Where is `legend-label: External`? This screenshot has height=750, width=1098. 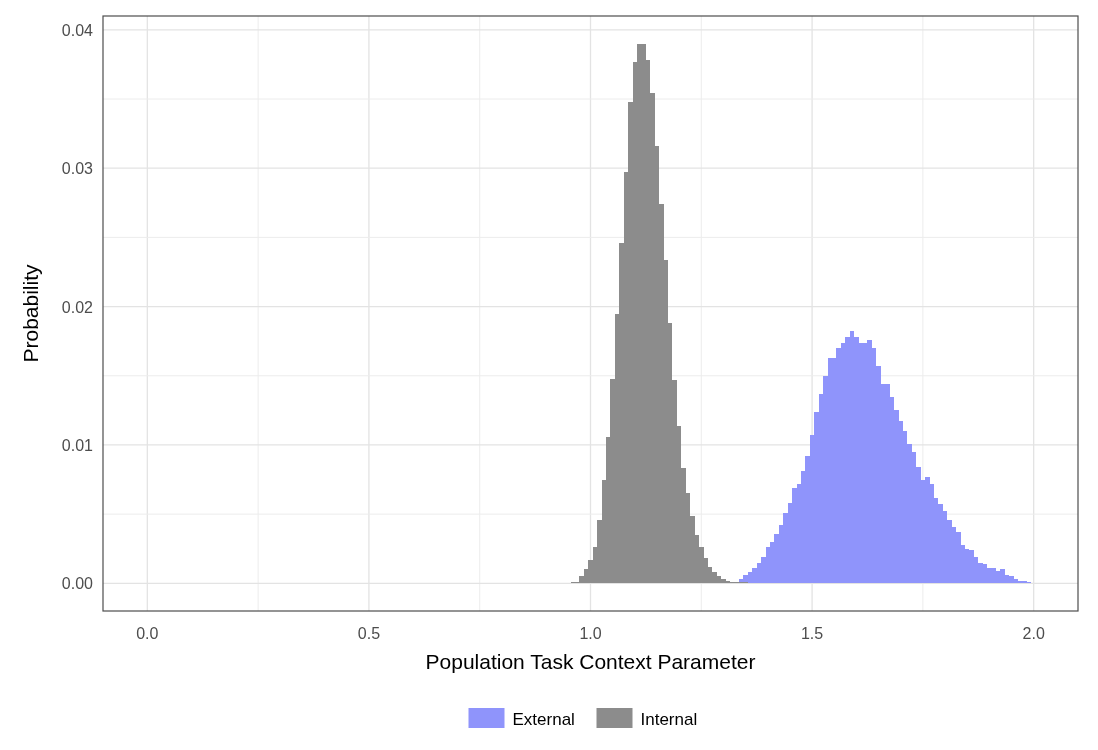
legend-label: External is located at coordinates (543, 719).